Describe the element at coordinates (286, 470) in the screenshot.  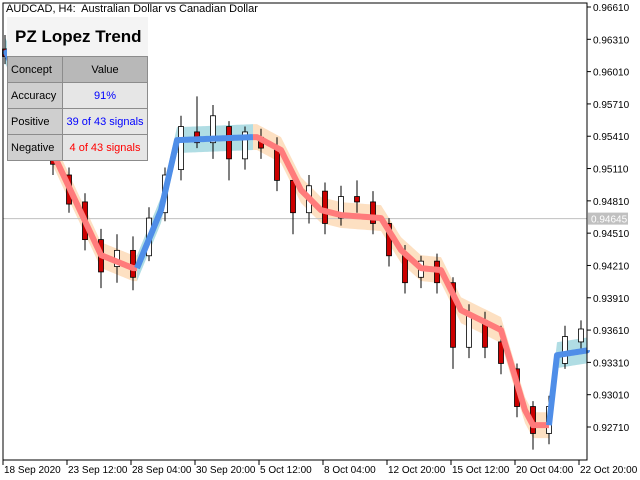
I see `x-tick-label: 5 Oct 12:00` at that location.